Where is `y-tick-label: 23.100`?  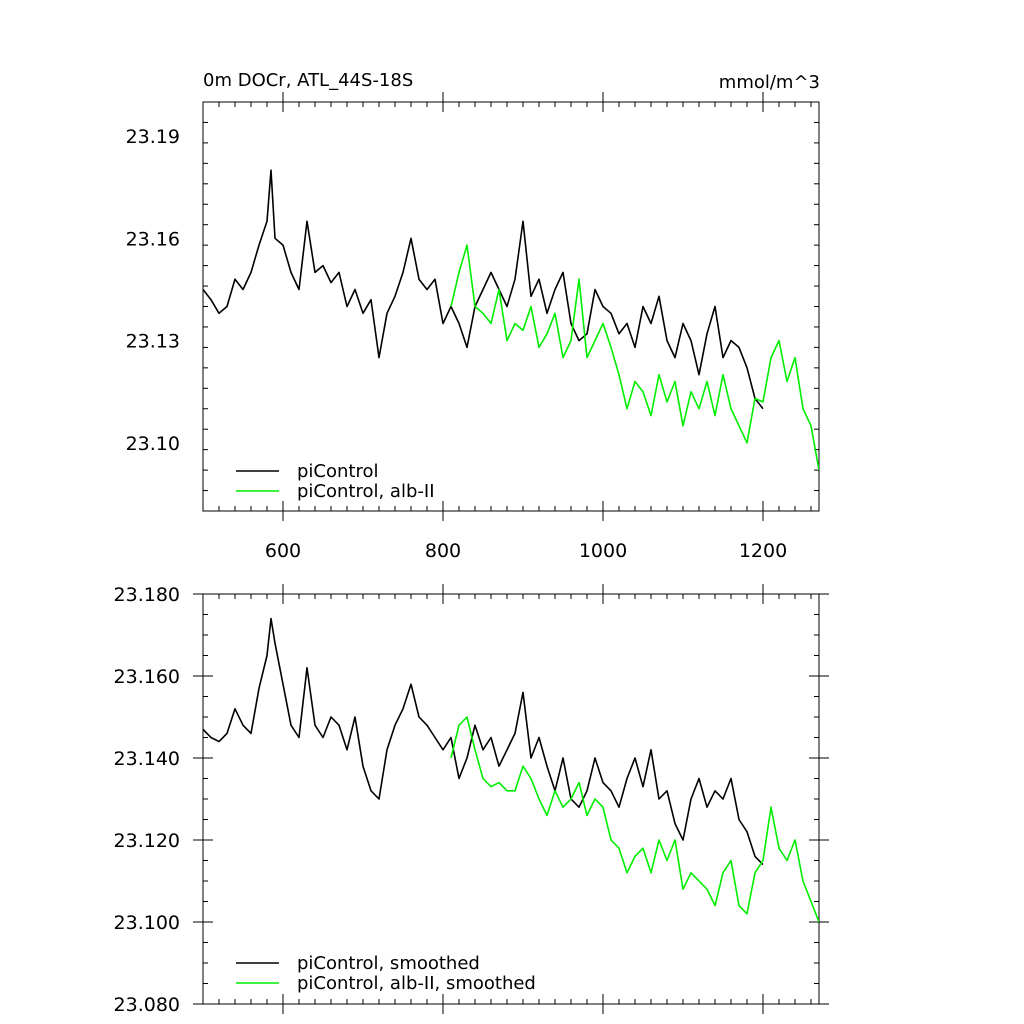 y-tick-label: 23.100 is located at coordinates (147, 923).